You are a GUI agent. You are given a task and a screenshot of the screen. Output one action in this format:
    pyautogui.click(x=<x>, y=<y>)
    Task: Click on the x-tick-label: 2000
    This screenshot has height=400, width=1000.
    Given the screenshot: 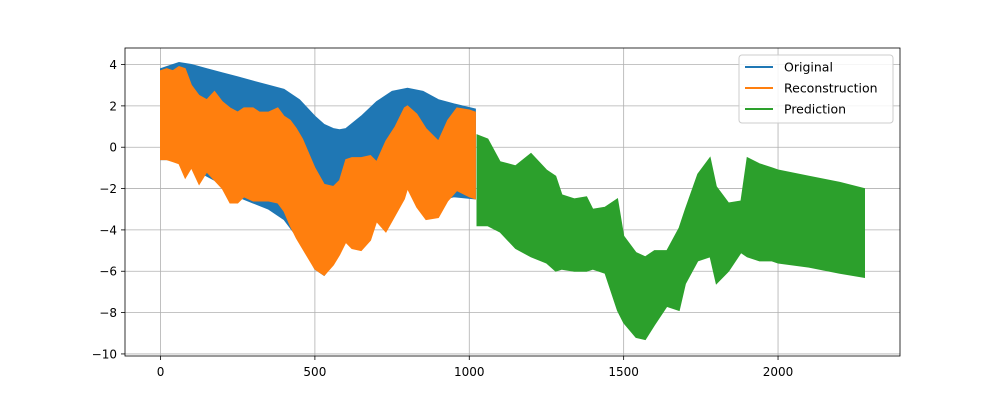 What is the action you would take?
    pyautogui.click(x=778, y=372)
    